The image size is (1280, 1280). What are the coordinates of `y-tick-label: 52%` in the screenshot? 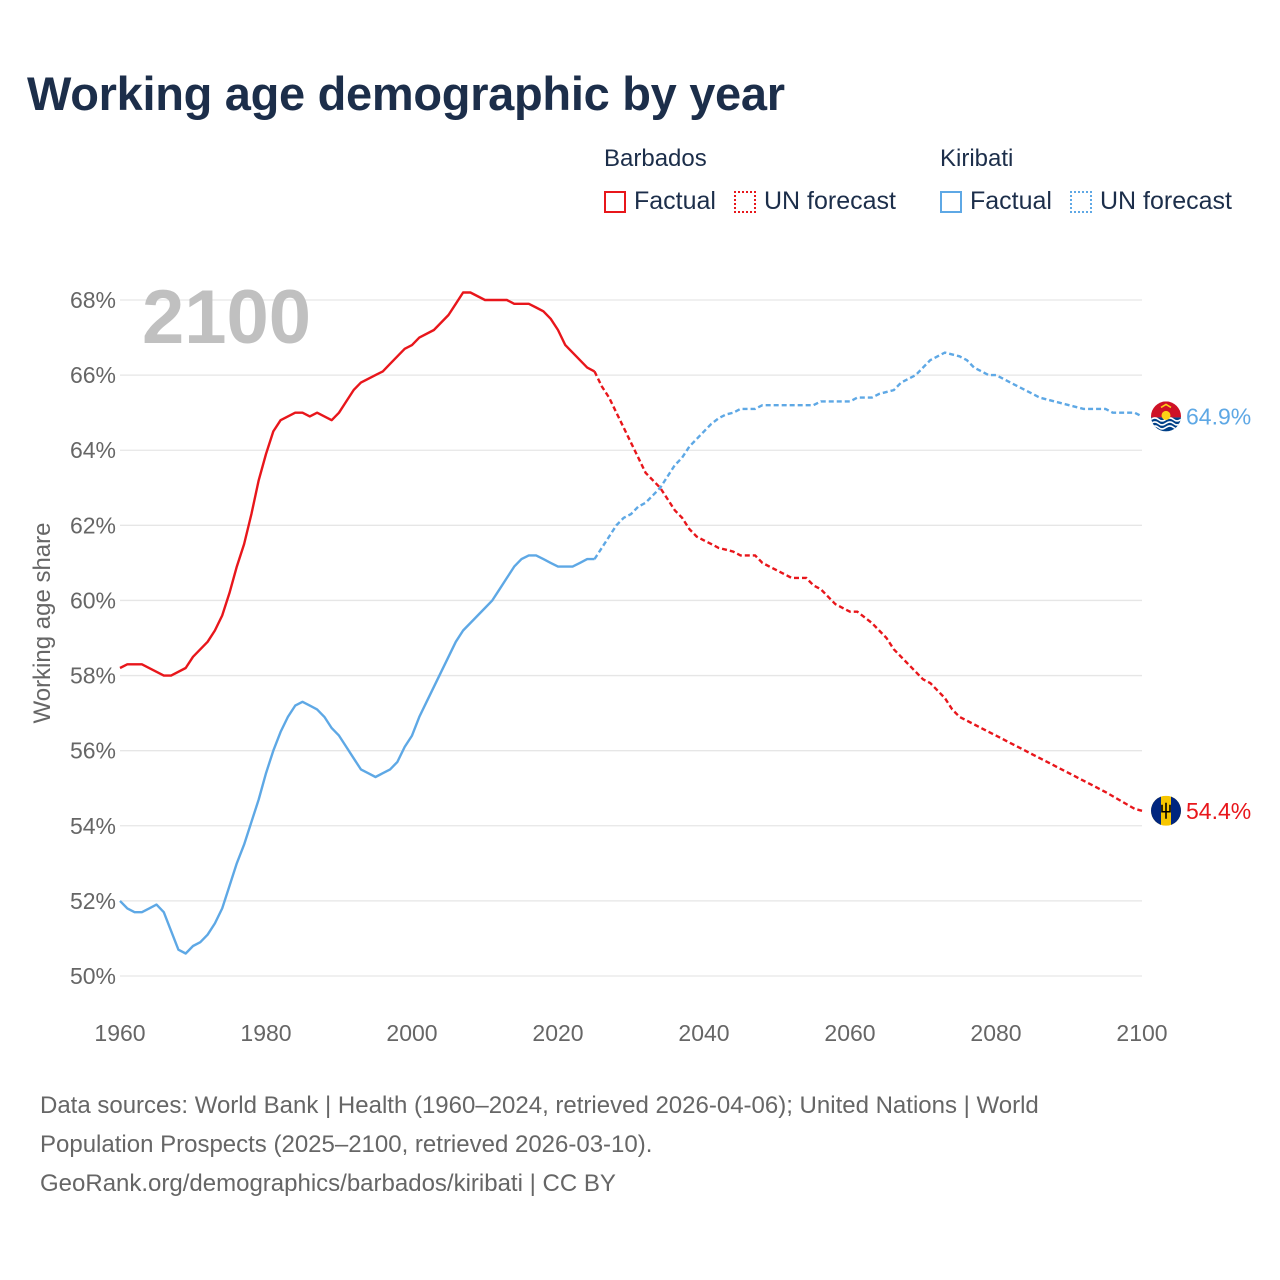 It's located at (93, 901).